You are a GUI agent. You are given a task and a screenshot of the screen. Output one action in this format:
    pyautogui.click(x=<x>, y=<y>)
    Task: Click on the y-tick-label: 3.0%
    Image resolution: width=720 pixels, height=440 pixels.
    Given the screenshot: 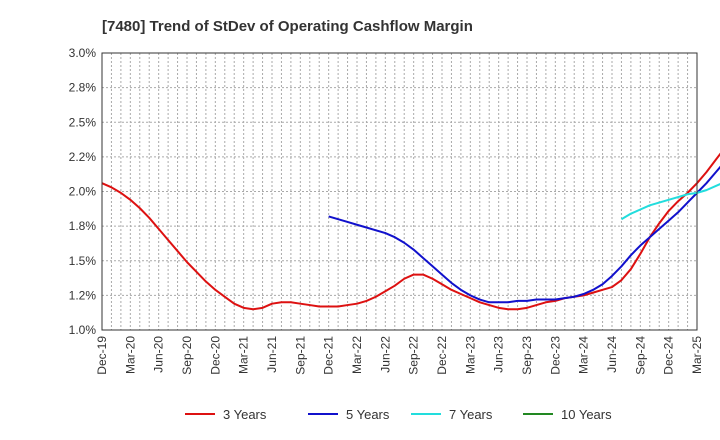 What is the action you would take?
    pyautogui.click(x=83, y=53)
    